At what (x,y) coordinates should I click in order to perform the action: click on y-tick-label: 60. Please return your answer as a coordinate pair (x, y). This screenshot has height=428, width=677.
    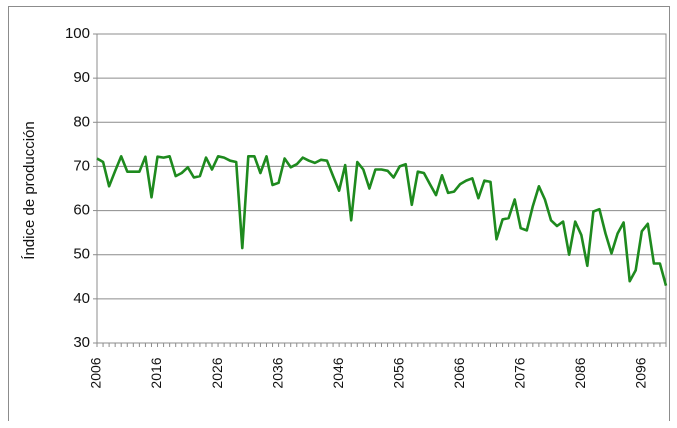
    Looking at the image, I should click on (81, 210).